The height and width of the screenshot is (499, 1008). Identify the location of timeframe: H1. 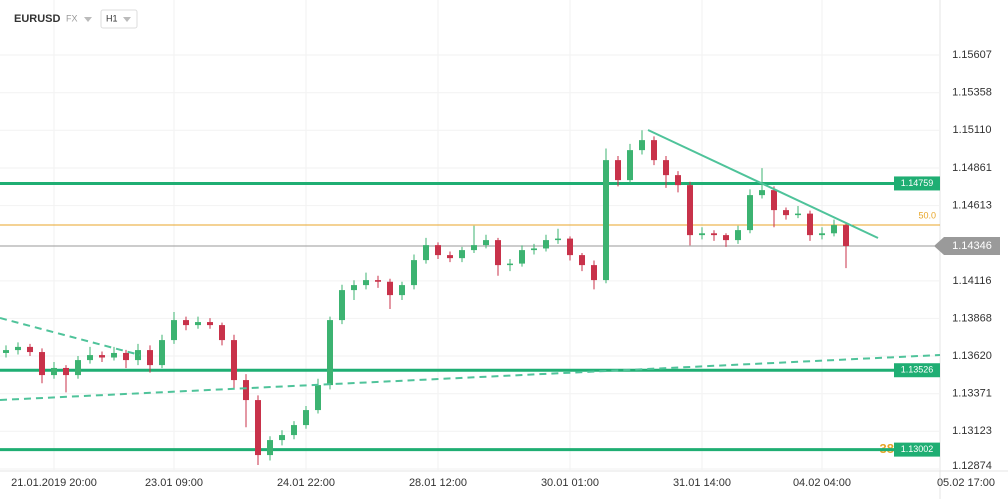
(112, 18).